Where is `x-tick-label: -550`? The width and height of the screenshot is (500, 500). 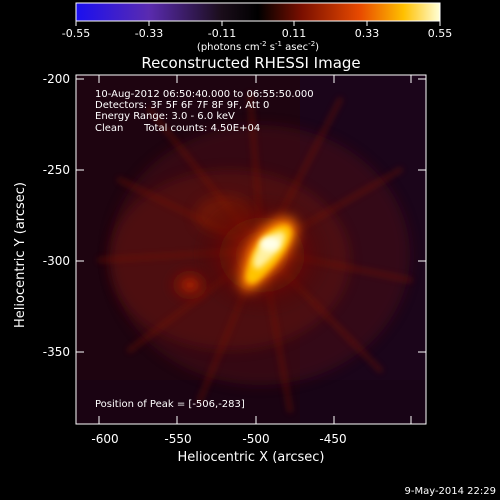 x-tick-label: -550 is located at coordinates (177, 439).